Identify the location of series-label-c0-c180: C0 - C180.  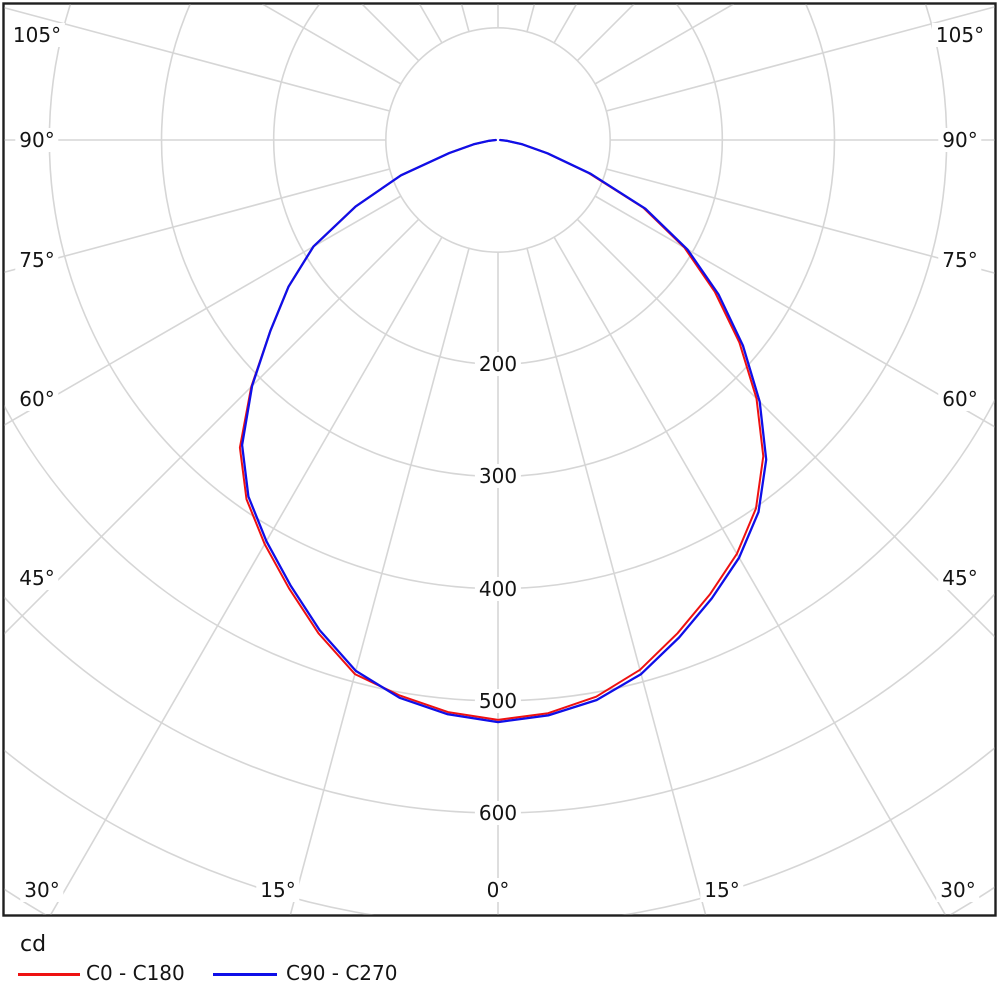
(135, 973).